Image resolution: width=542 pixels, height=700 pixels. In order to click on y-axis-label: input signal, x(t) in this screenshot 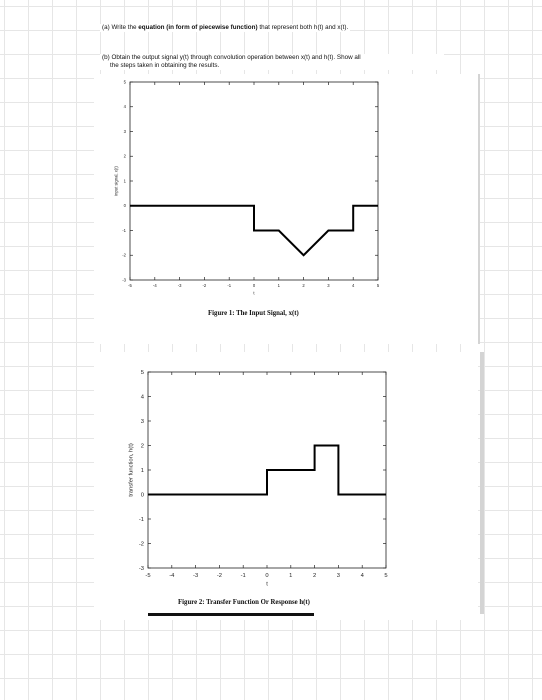, I will do `click(116, 181)`.